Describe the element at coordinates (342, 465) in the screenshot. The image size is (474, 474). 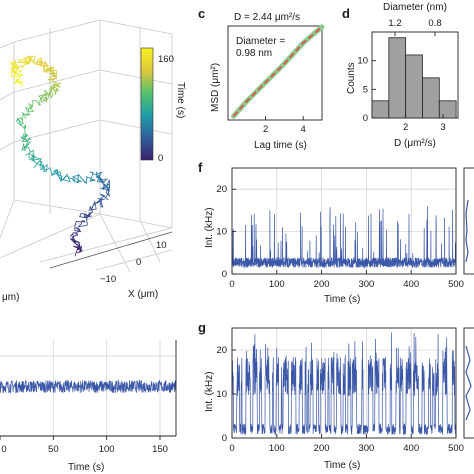
I see `trace-g-x-label: Time (s)` at that location.